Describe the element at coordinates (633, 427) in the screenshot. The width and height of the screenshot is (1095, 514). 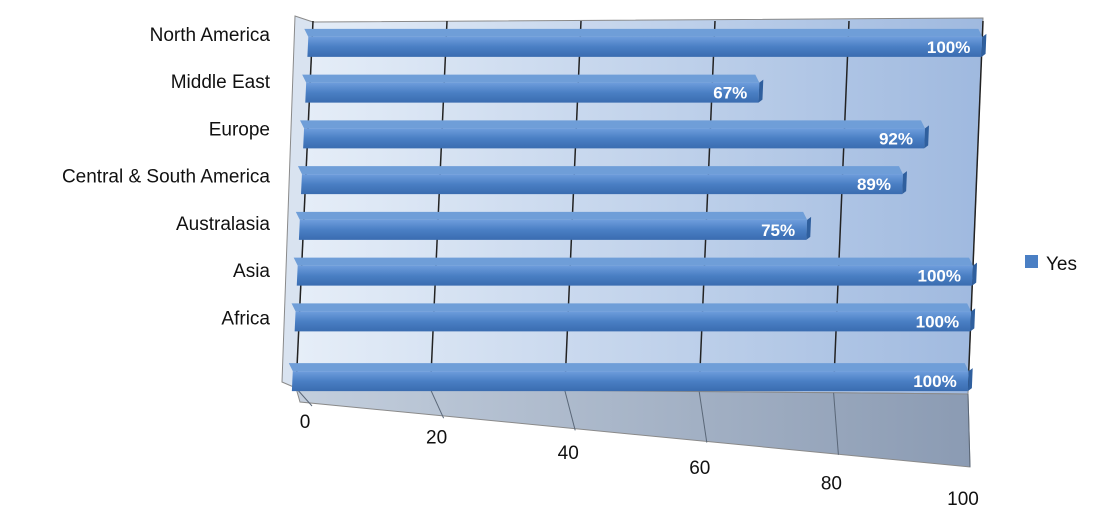
I see `floor` at that location.